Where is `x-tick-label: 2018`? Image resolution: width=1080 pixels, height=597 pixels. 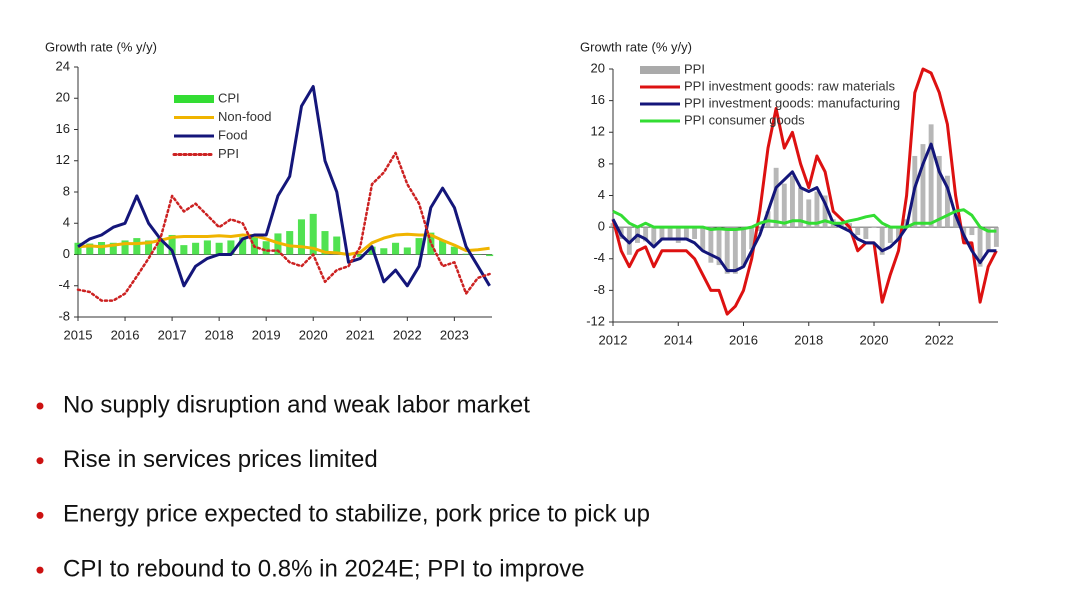 x-tick-label: 2018 is located at coordinates (808, 339).